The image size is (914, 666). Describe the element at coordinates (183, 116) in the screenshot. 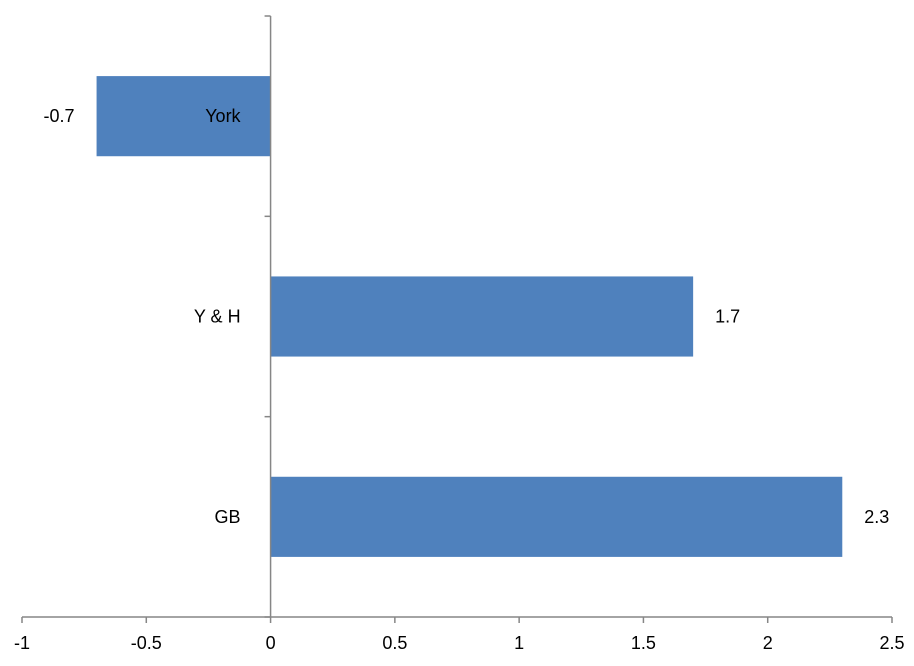

I see `bar-york` at that location.